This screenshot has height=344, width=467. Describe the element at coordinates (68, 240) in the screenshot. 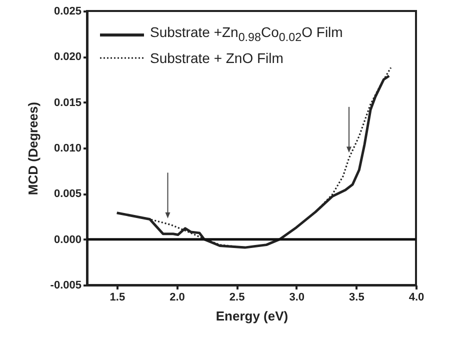

I see `y-tick-label: 0.000` at that location.